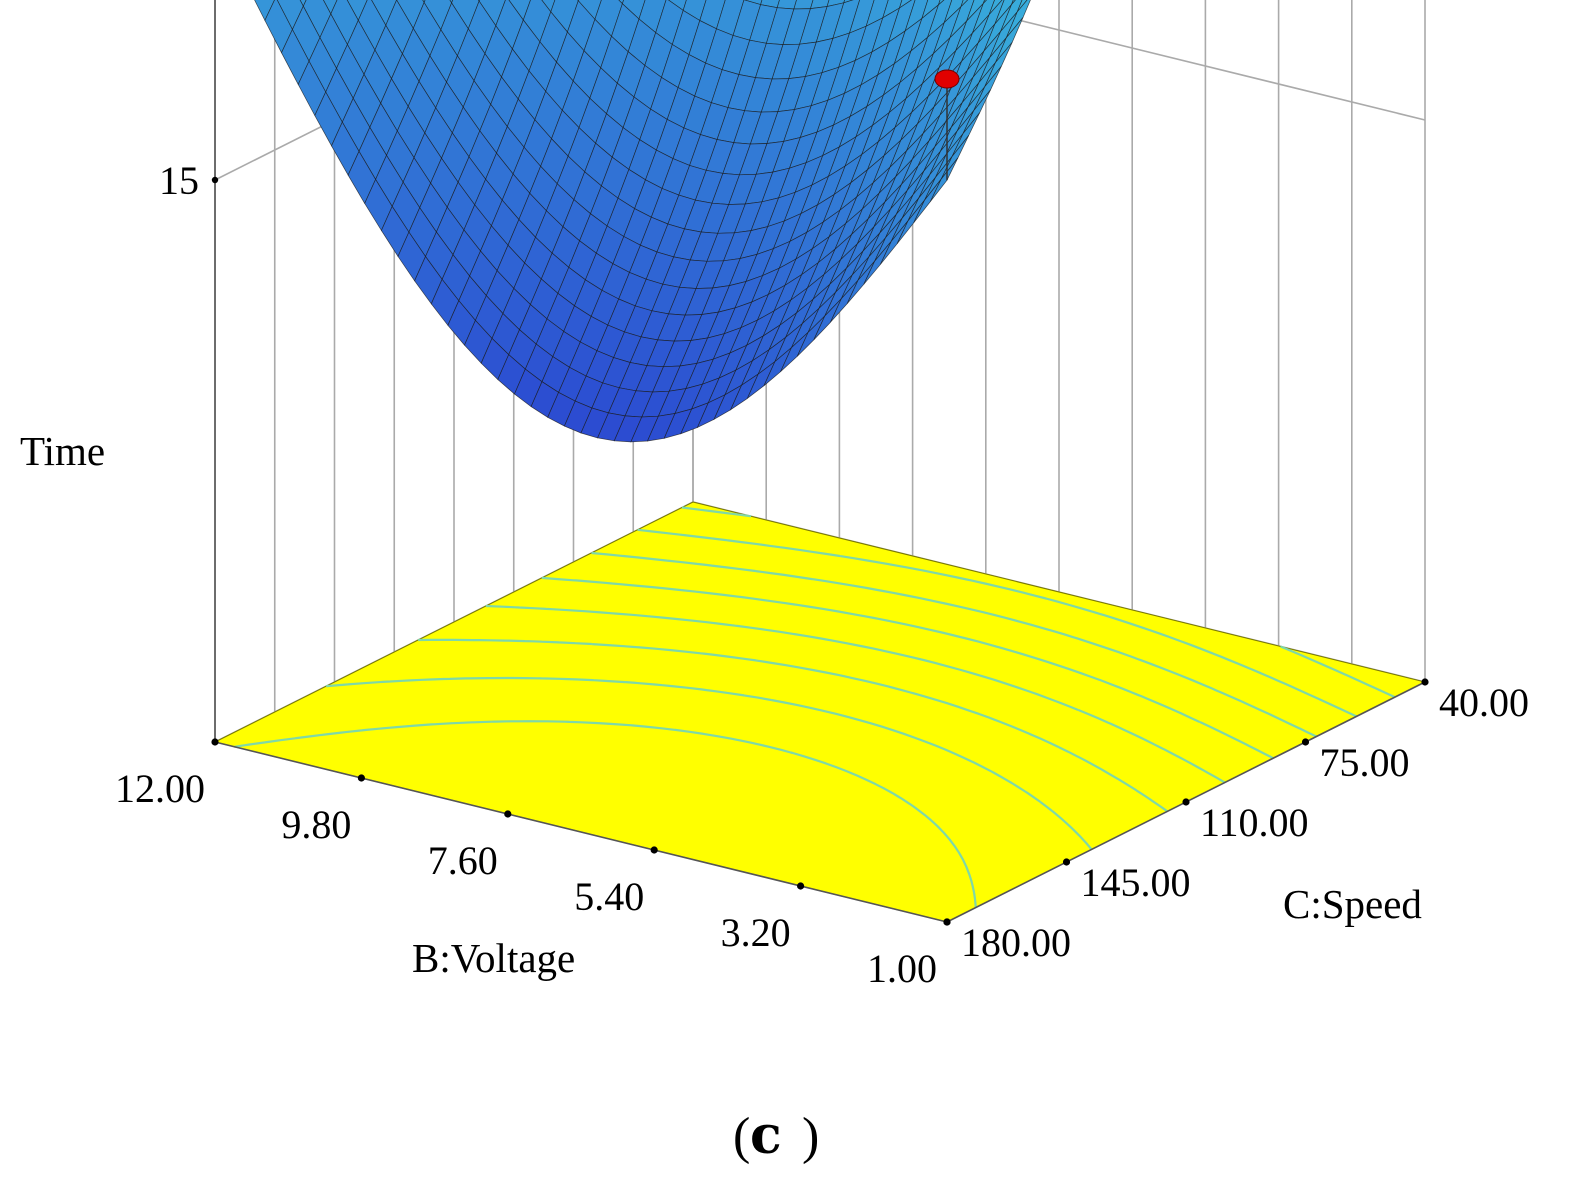 Image resolution: width=1581 pixels, height=1186 pixels. I want to click on x-axis-line, so click(581, 832).